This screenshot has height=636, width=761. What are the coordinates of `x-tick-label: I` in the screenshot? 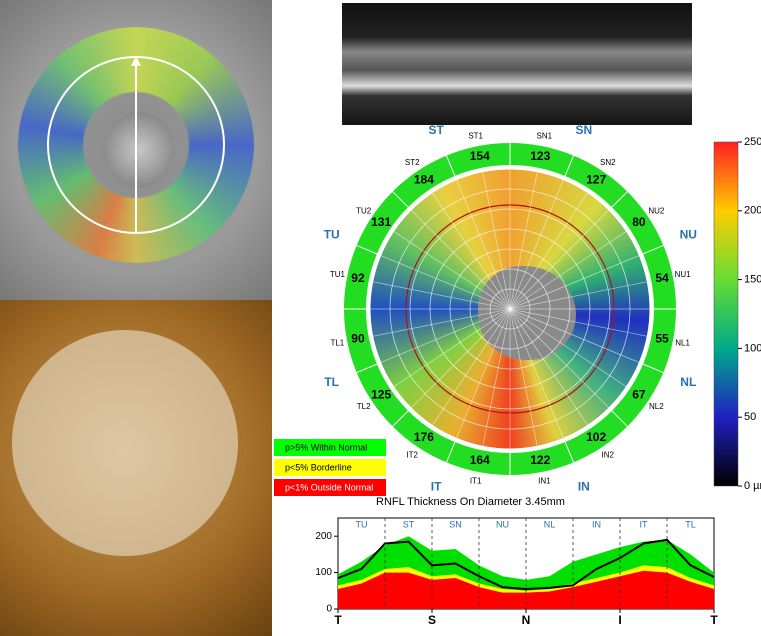 It's located at (619, 620).